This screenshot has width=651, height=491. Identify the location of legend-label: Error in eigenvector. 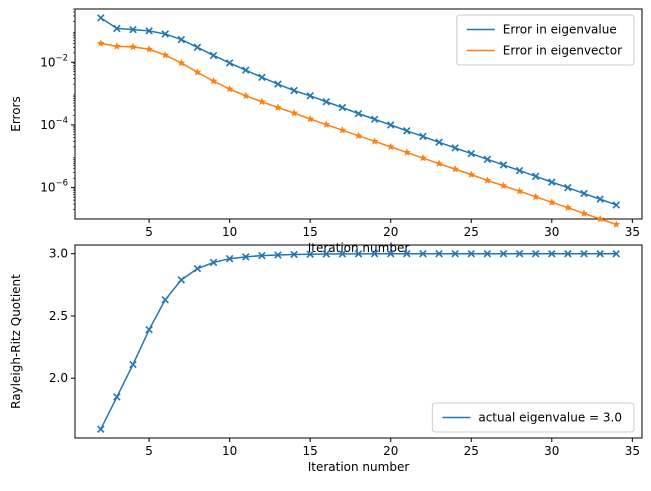
(562, 51).